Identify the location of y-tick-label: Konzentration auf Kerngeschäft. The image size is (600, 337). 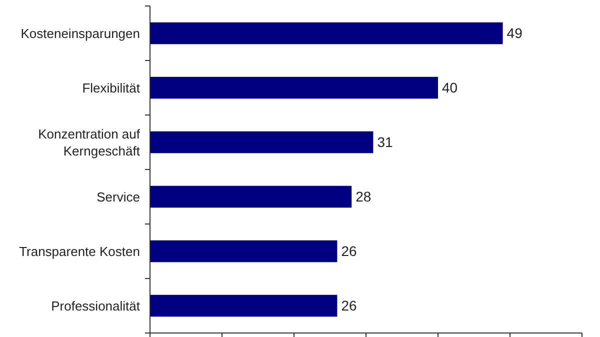
(89, 142).